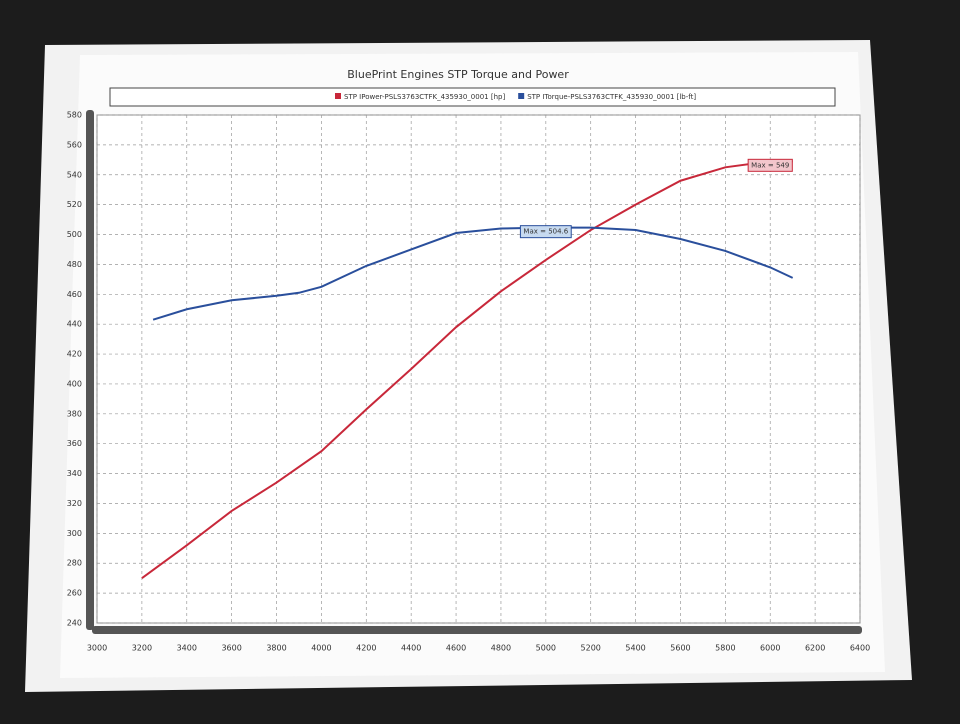 This screenshot has height=724, width=960. Describe the element at coordinates (74, 294) in the screenshot. I see `y-tick-label: 460` at that location.